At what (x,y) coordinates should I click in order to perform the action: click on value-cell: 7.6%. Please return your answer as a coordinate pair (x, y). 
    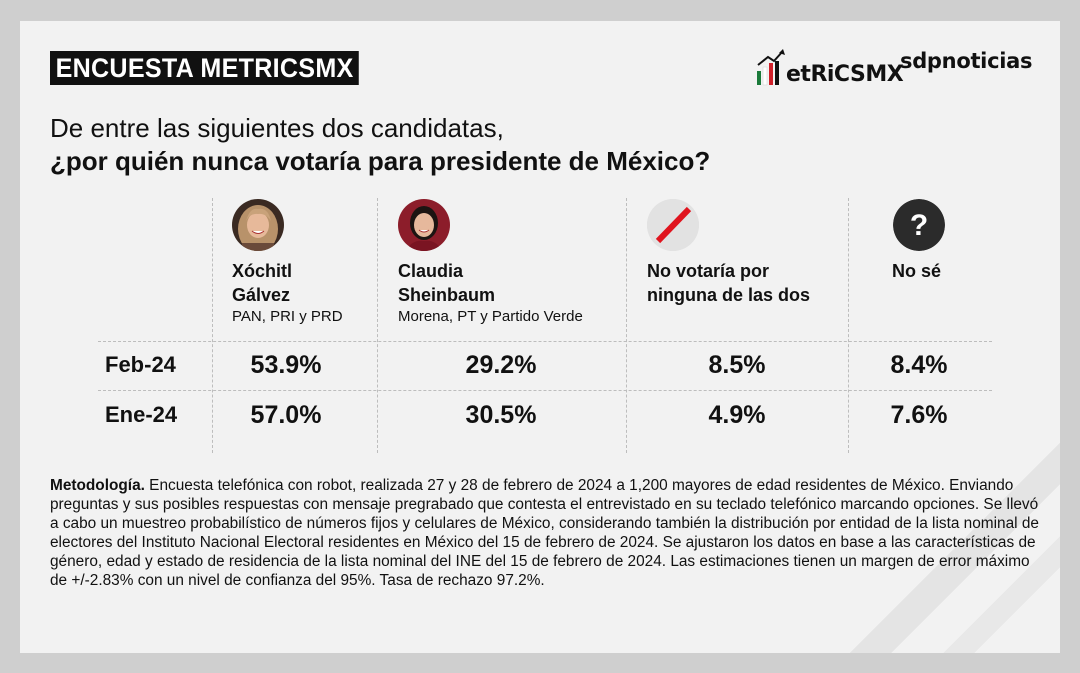
    Looking at the image, I should click on (919, 415).